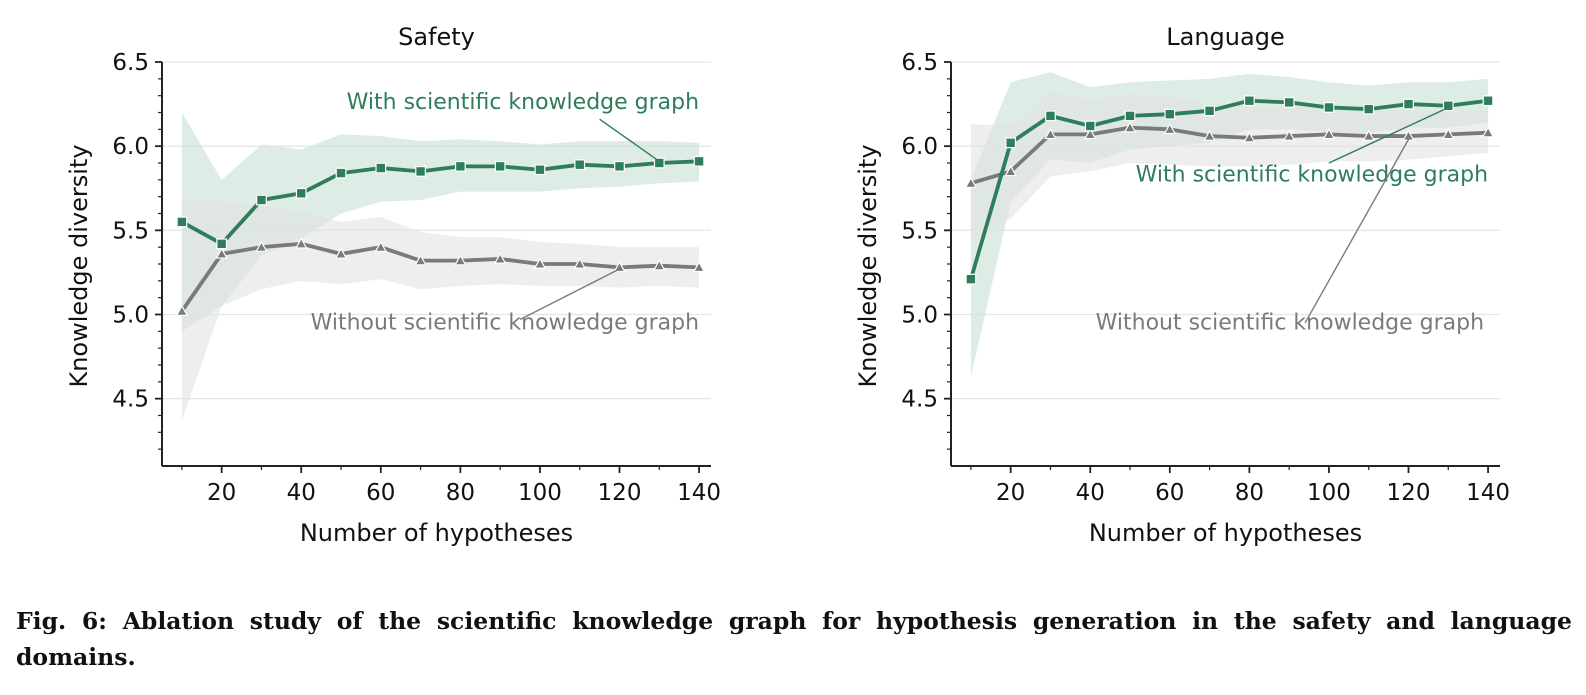 This screenshot has width=1586, height=695. What do you see at coordinates (436, 37) in the screenshot?
I see `chart-title: Safety` at bounding box center [436, 37].